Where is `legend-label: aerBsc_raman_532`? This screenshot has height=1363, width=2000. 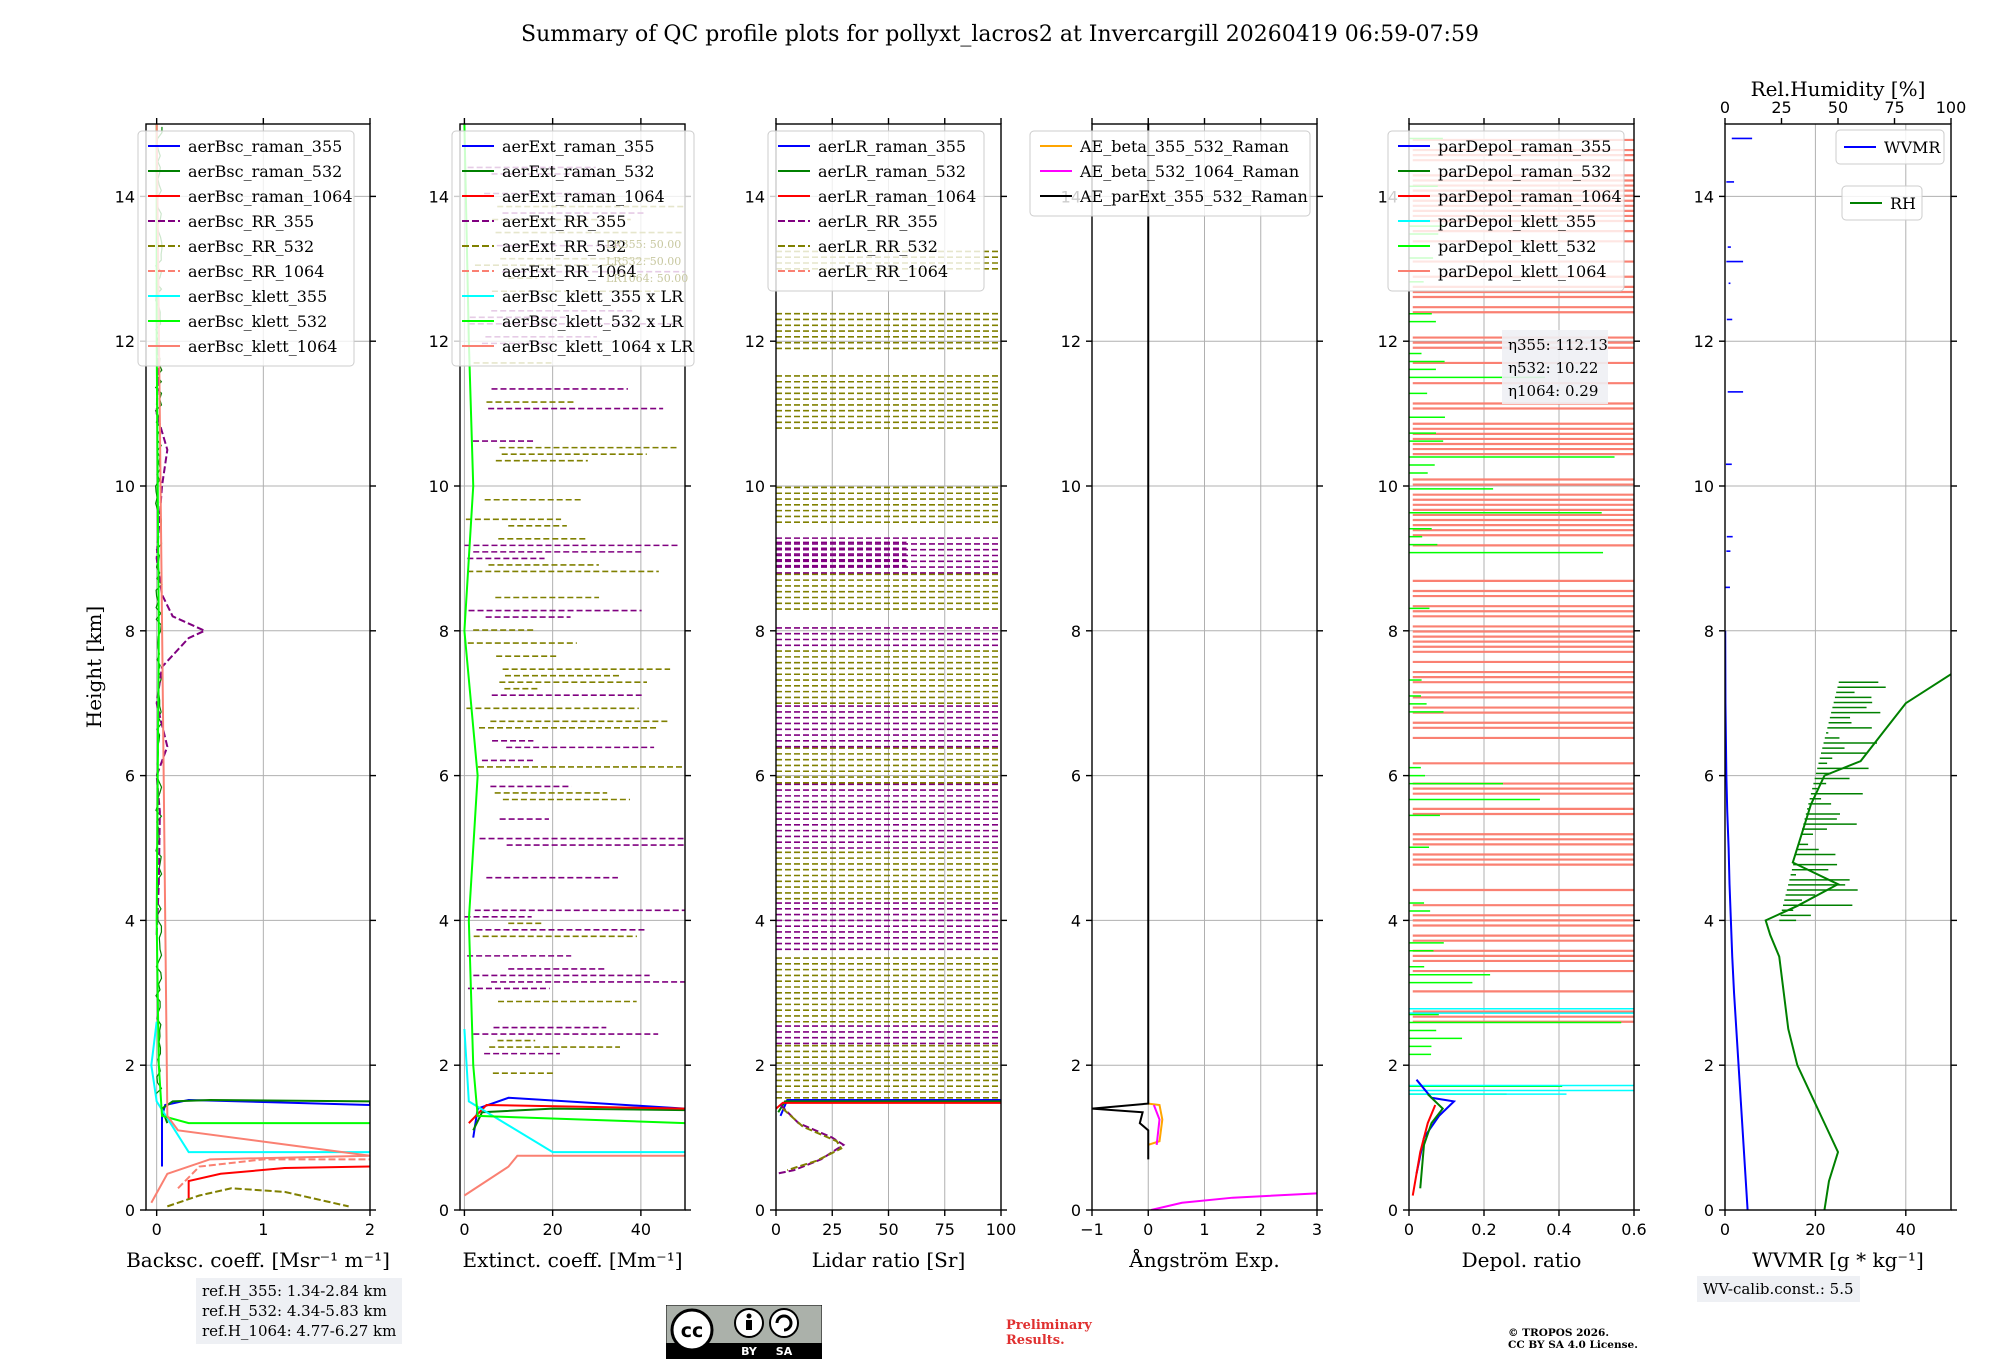
legend-label: aerBsc_raman_532 is located at coordinates (265, 171).